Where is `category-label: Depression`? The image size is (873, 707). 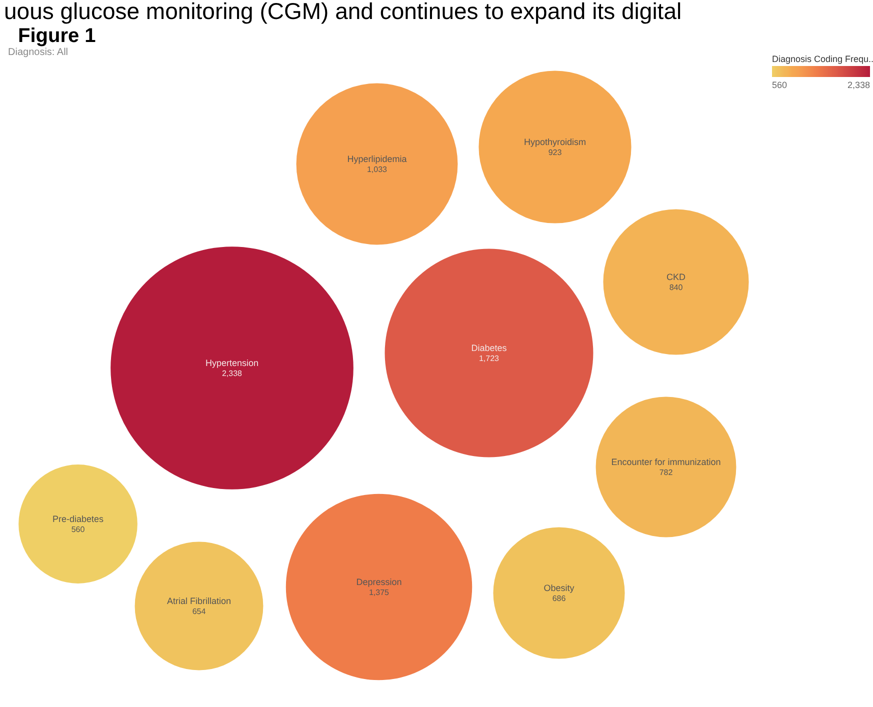
category-label: Depression is located at coordinates (379, 582).